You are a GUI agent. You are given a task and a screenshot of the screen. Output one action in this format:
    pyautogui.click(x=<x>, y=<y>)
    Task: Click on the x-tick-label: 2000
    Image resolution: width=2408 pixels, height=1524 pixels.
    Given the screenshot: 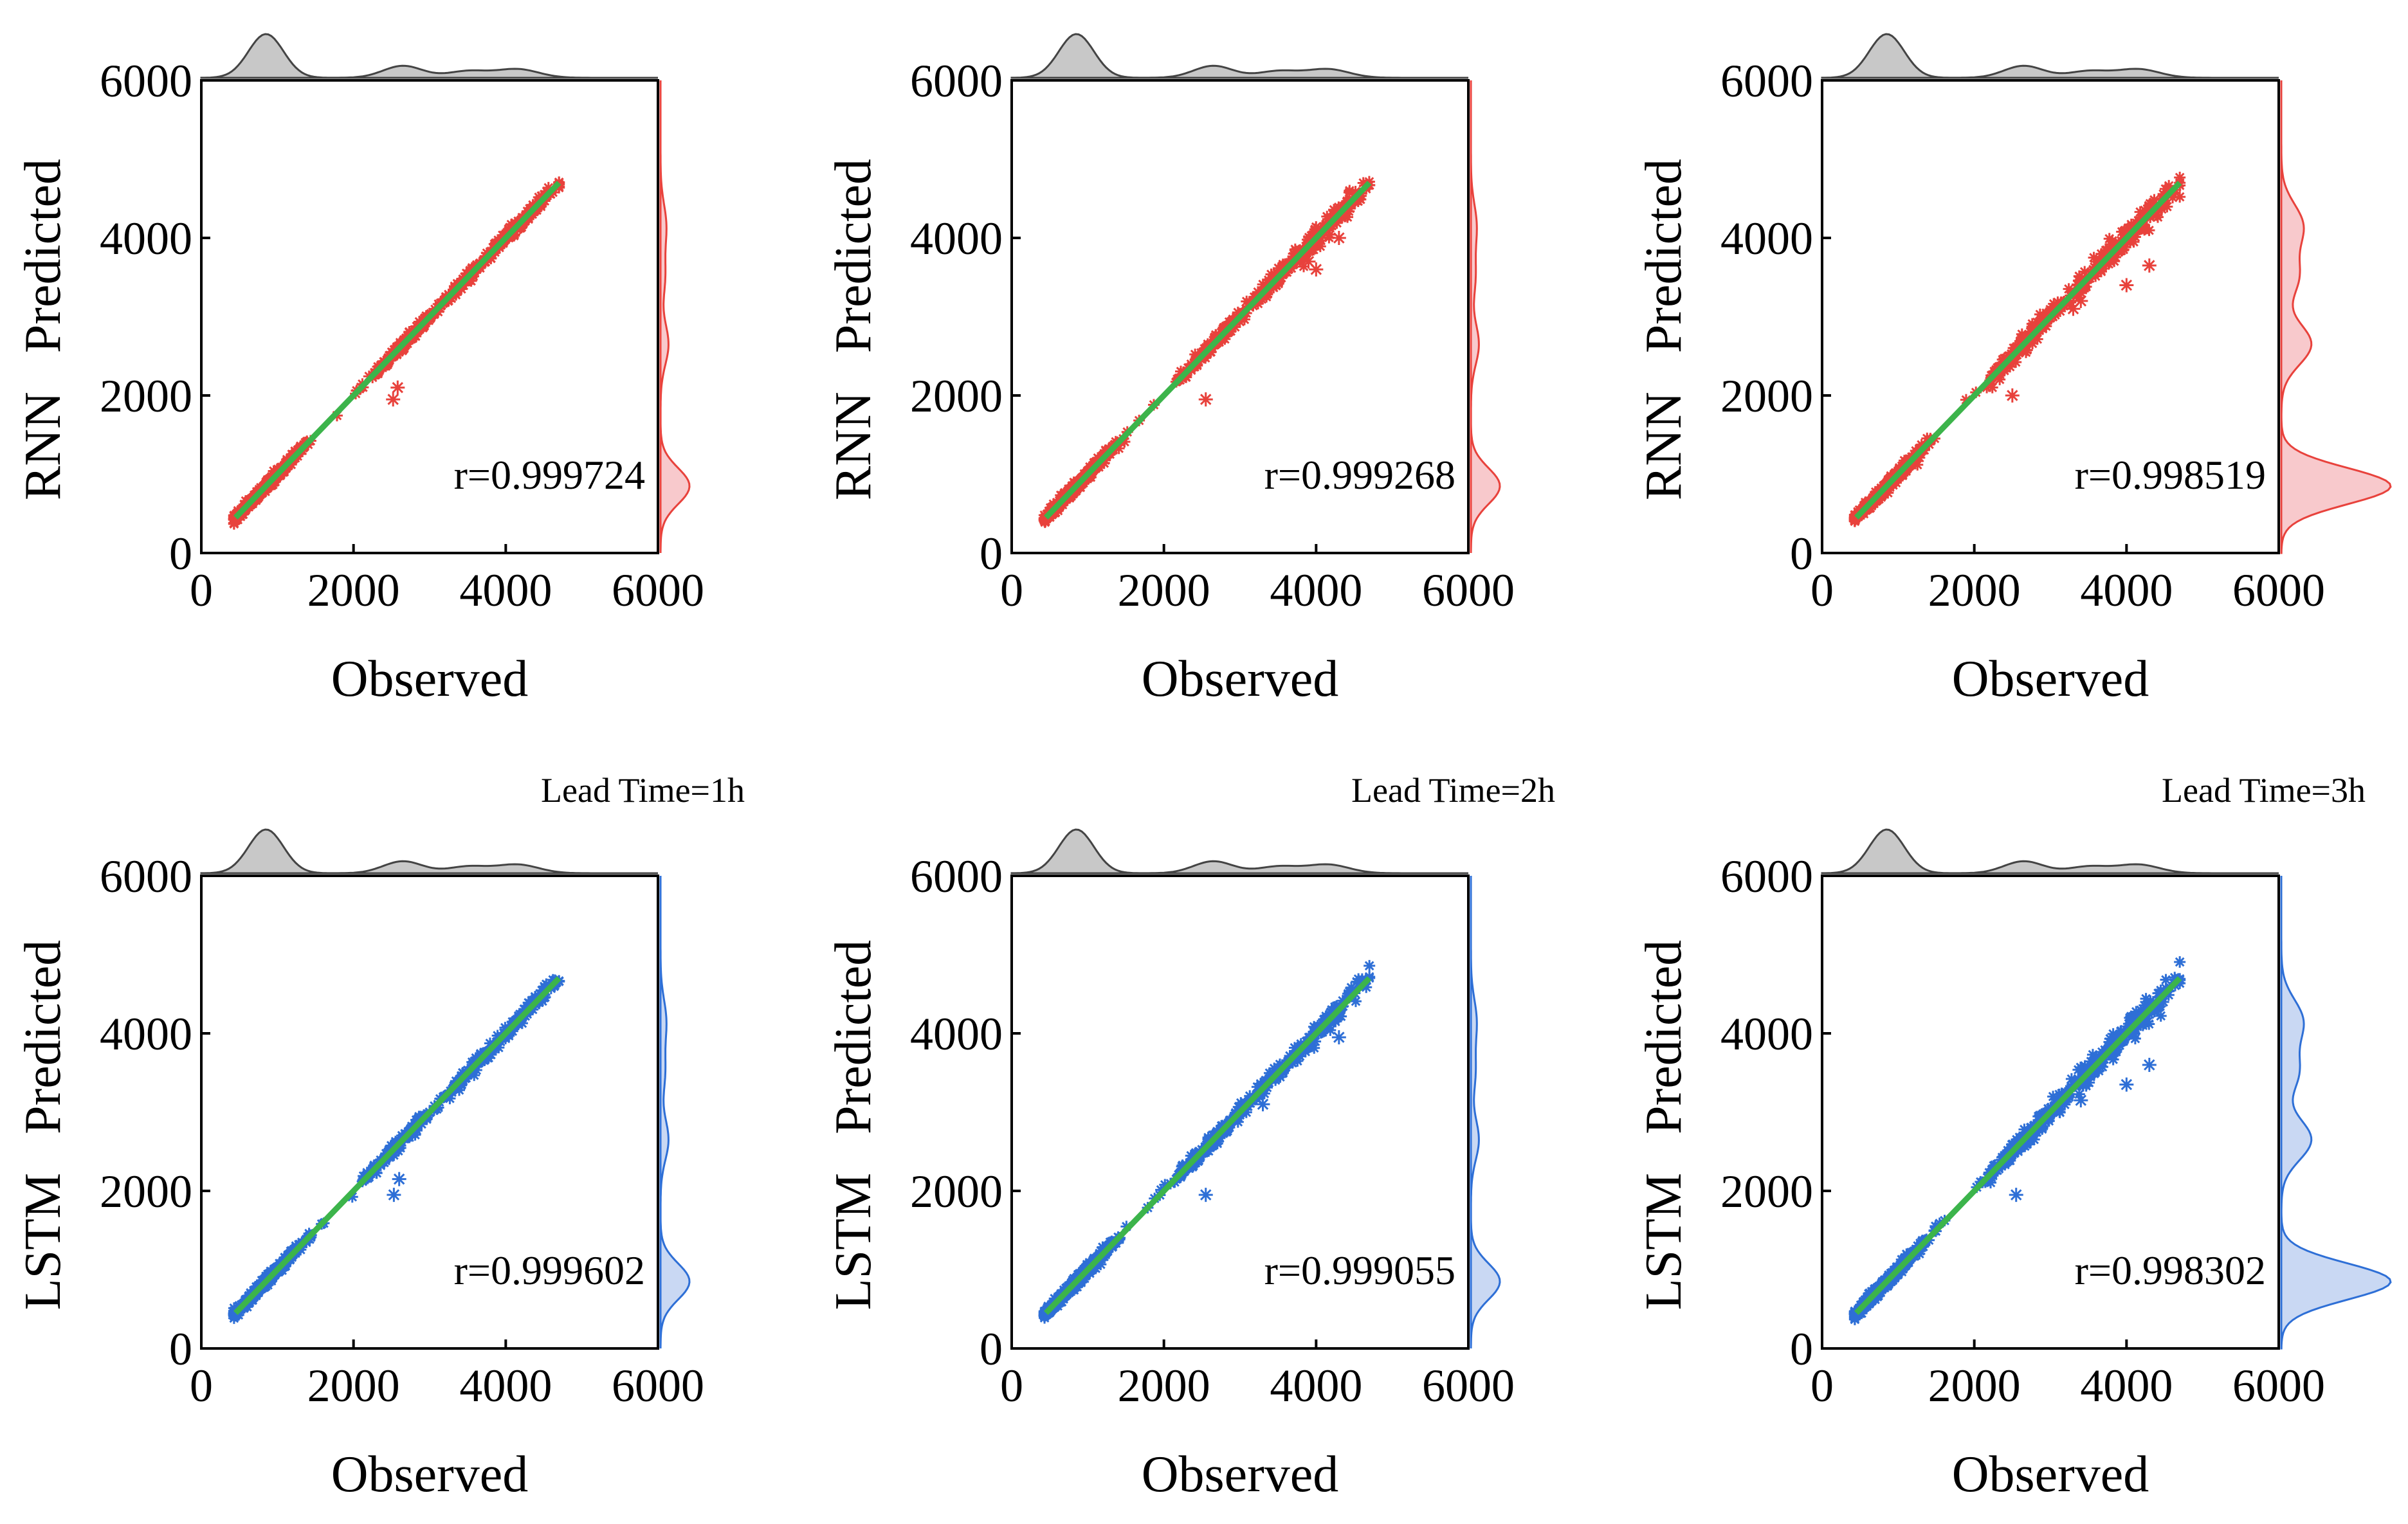 What is the action you would take?
    pyautogui.click(x=353, y=1385)
    